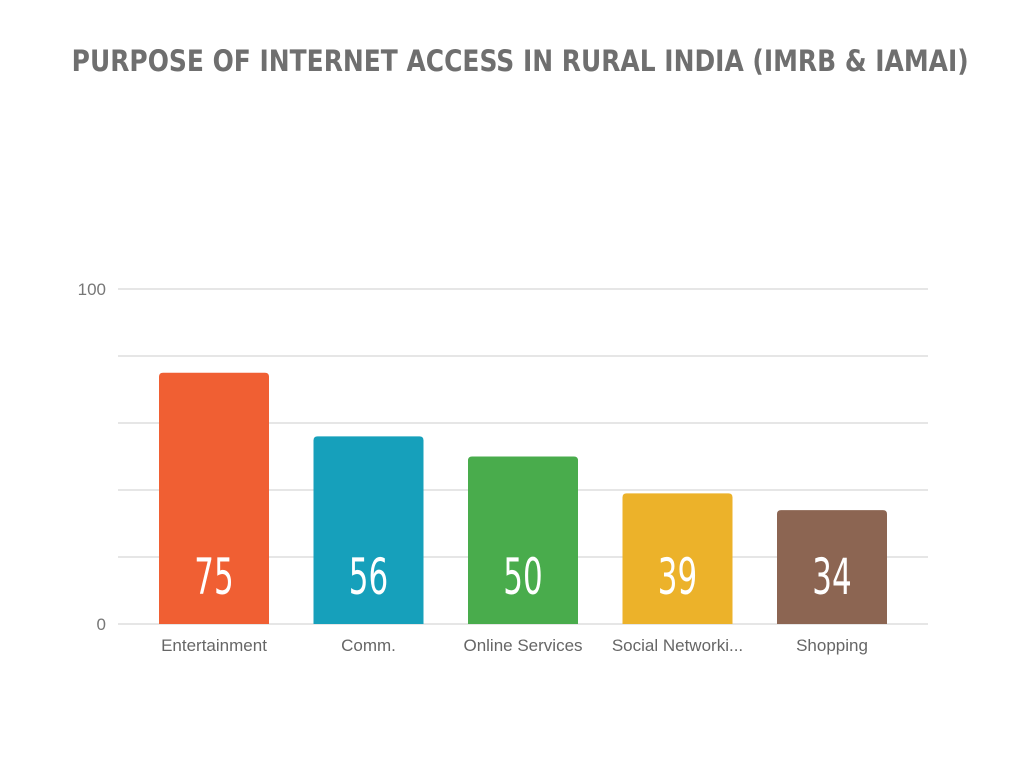  What do you see at coordinates (213, 576) in the screenshot?
I see `bar-value-label: 75` at bounding box center [213, 576].